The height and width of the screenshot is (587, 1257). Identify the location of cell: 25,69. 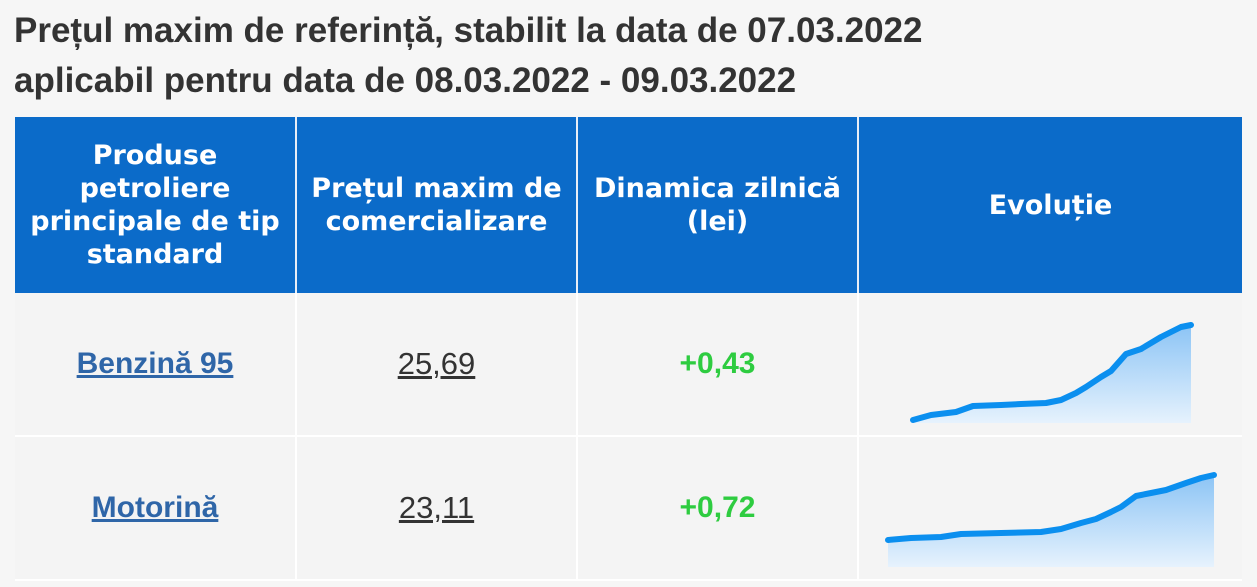
(435, 365).